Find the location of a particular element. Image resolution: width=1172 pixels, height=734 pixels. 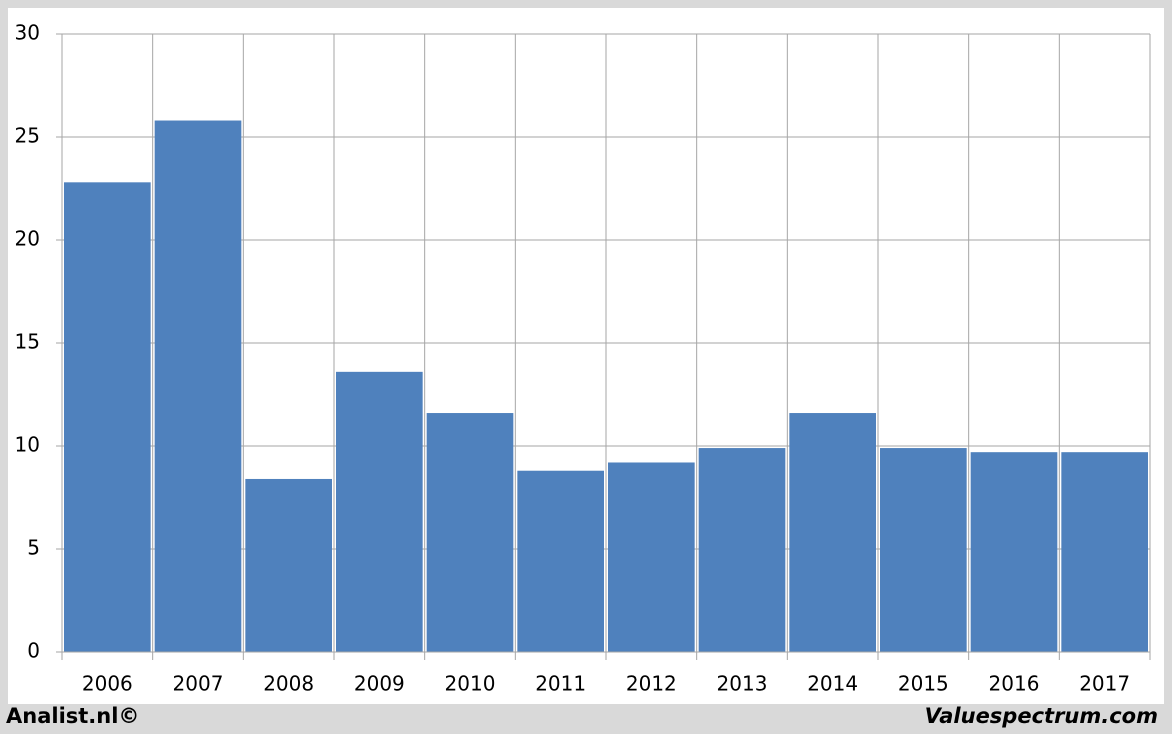

x-tick-label: 2007 is located at coordinates (198, 684).